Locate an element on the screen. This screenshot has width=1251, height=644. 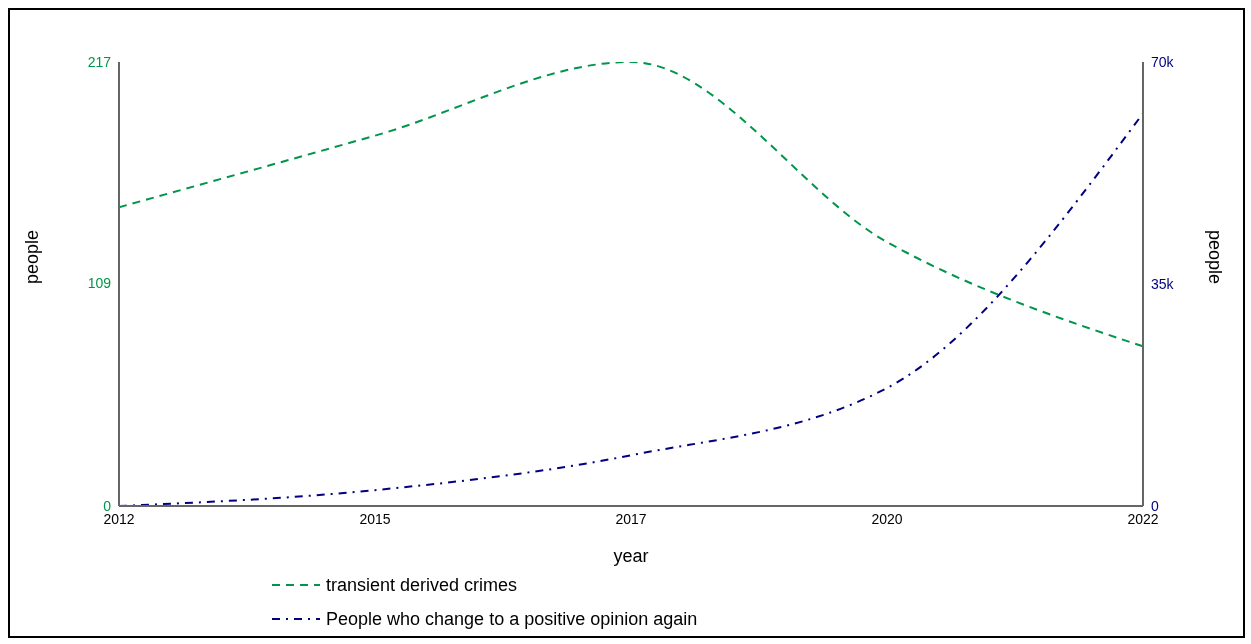
legend-label: People who change to a positive opinion again is located at coordinates (512, 619).